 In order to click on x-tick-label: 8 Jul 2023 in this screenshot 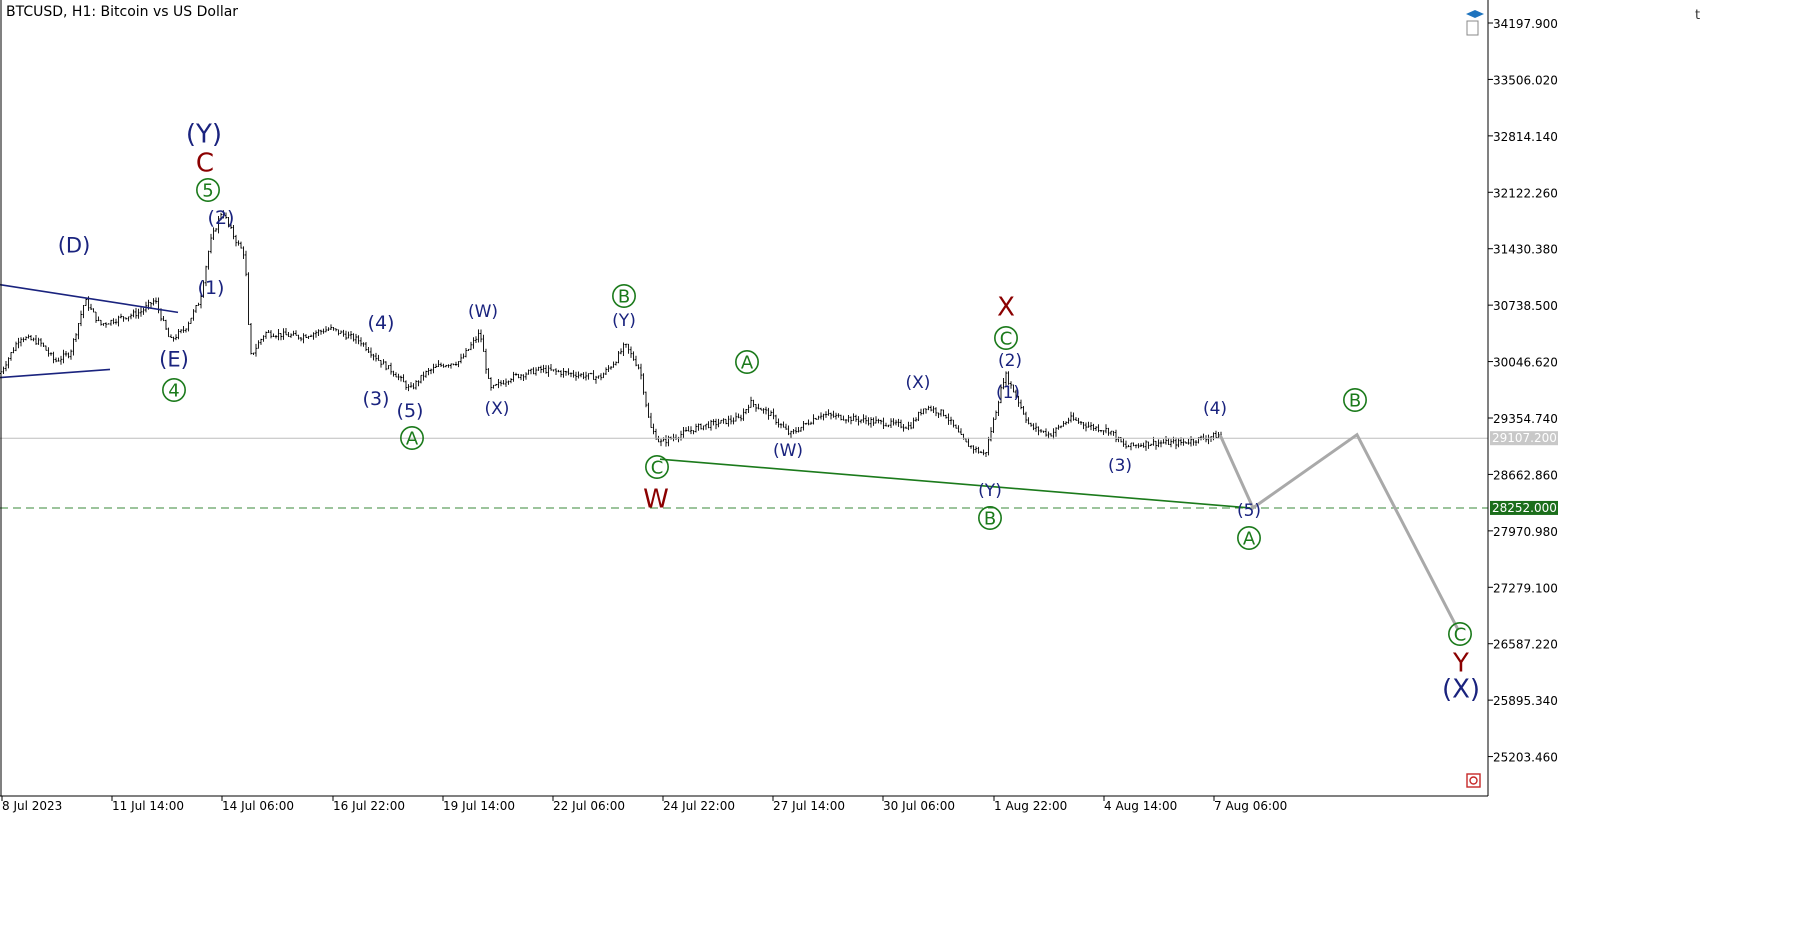, I will do `click(32, 806)`.